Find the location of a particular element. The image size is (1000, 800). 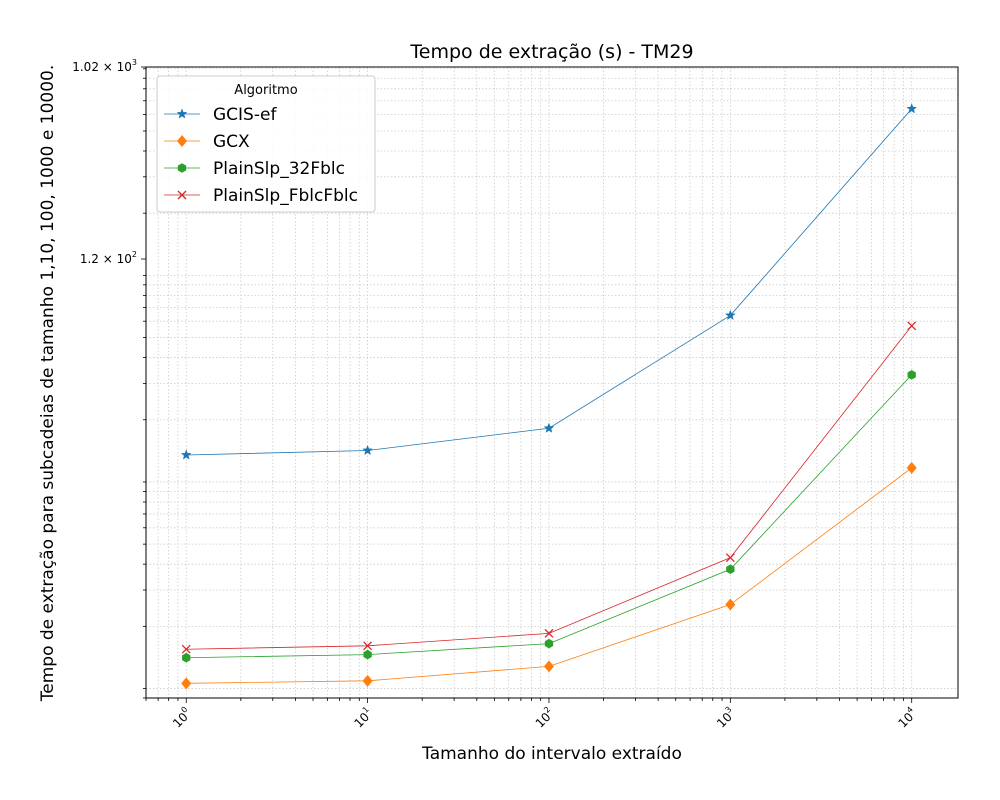

legend-item: GCX is located at coordinates (207, 142).